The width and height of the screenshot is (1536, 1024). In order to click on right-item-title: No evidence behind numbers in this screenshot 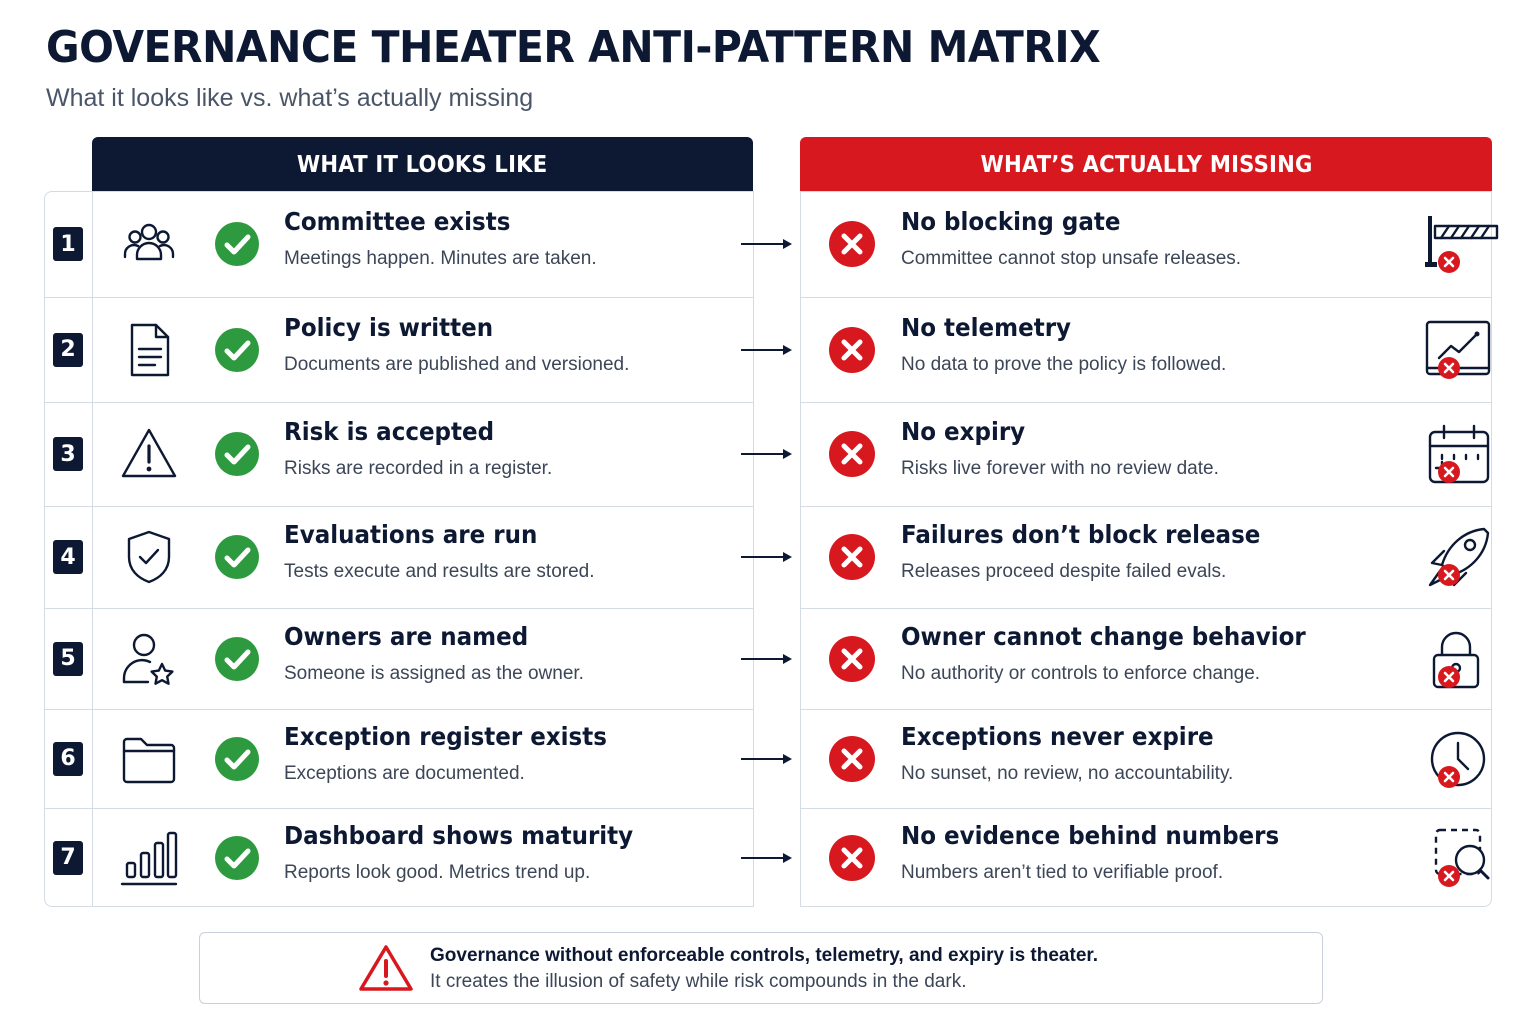, I will do `click(1090, 835)`.